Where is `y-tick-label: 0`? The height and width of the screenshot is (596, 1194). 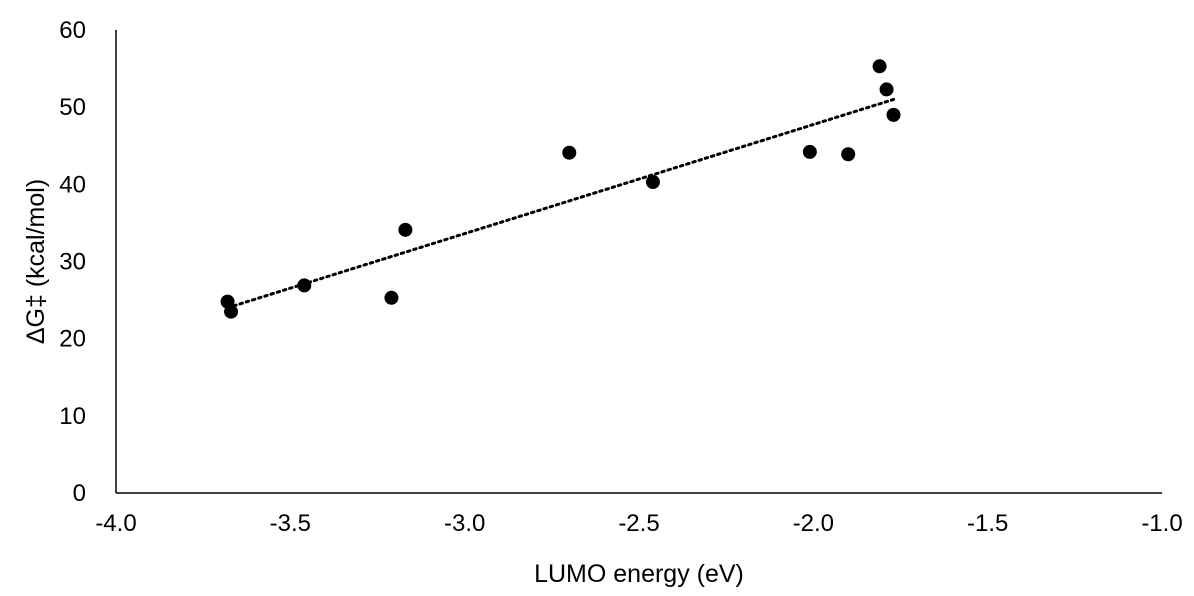 y-tick-label: 0 is located at coordinates (79, 493).